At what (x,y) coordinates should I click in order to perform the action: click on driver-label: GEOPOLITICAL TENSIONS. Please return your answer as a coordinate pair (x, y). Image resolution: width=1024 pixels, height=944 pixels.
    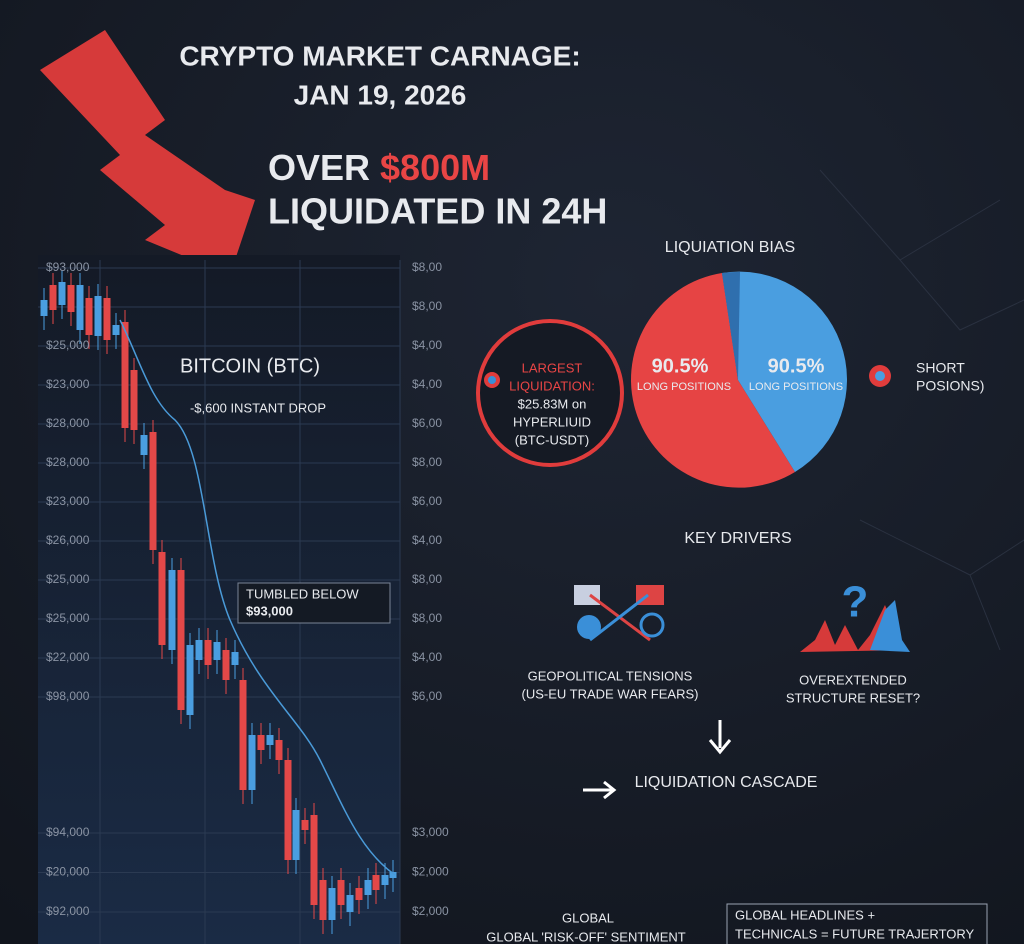
    Looking at the image, I should click on (610, 675).